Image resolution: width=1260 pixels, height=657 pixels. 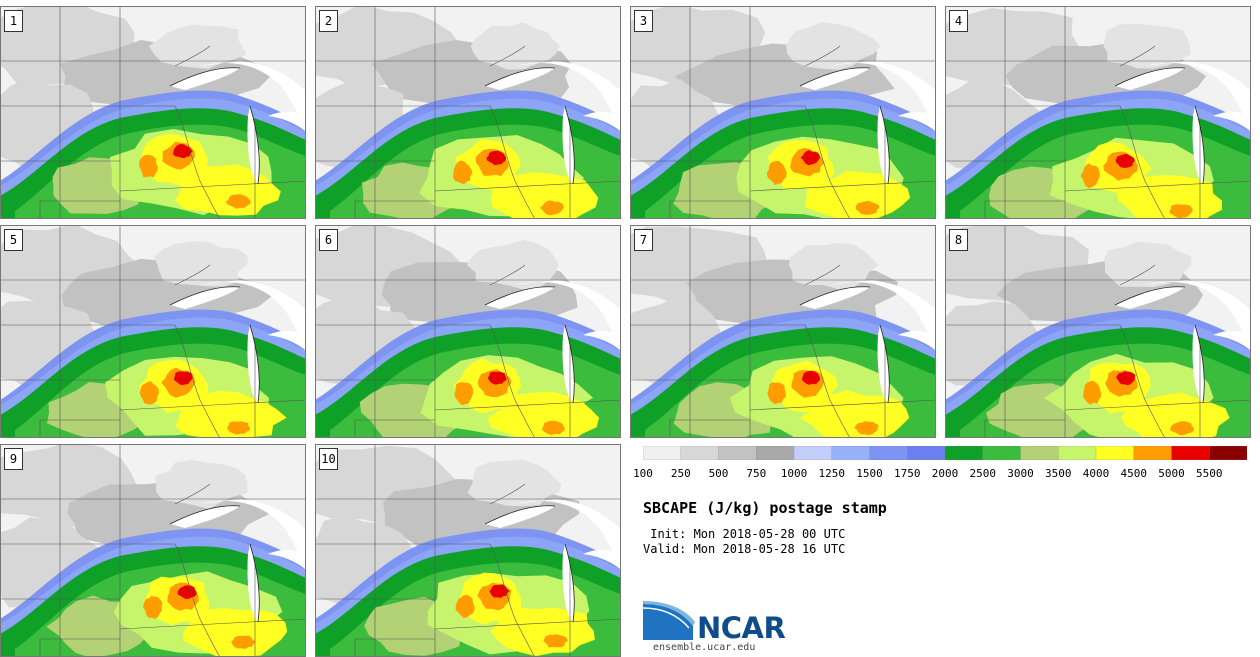 What do you see at coordinates (680, 473) in the screenshot?
I see `colorbar-tick-label: 250` at bounding box center [680, 473].